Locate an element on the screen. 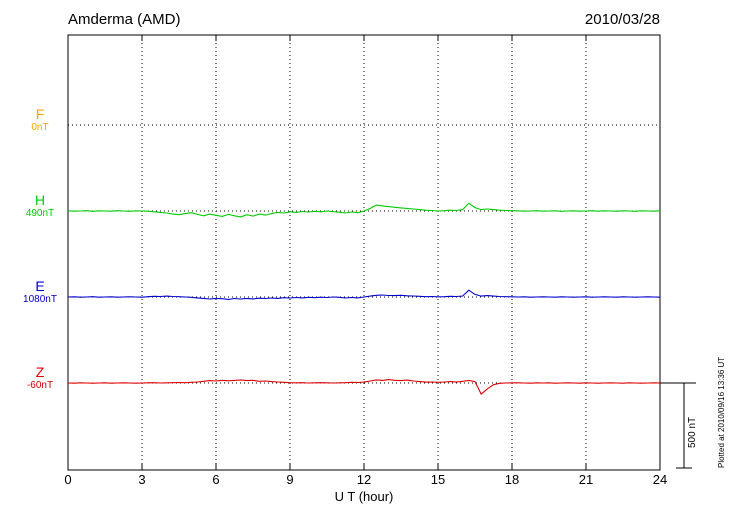  channel-baseline-F: 0nT is located at coordinates (40, 127).